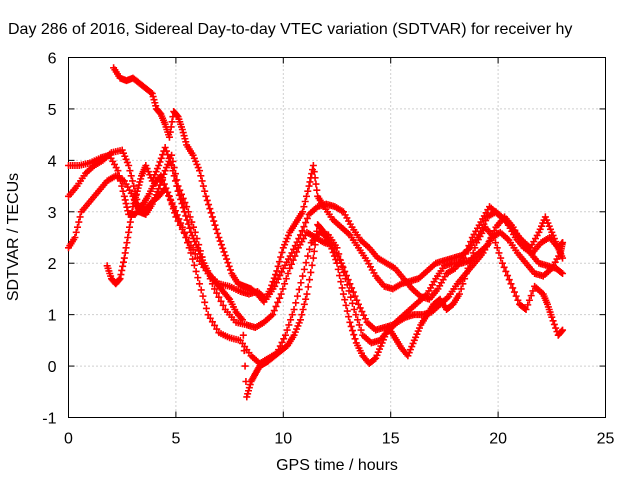 This screenshot has height=480, width=640. Describe the element at coordinates (52, 367) in the screenshot. I see `y-tick-label: 0` at that location.